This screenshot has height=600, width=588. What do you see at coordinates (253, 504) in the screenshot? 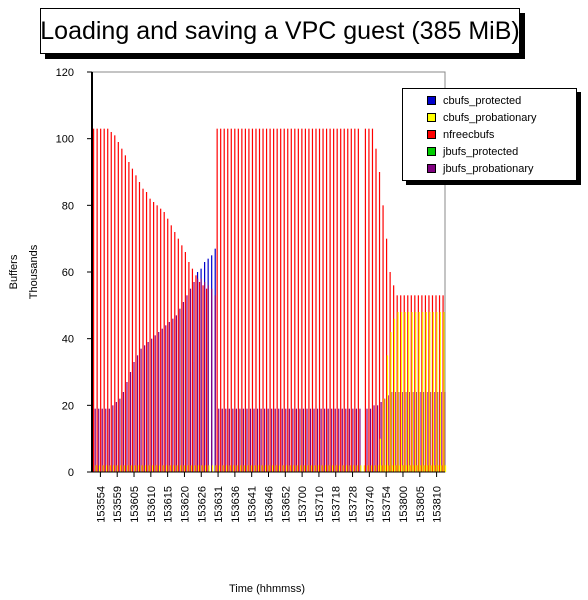
I see `x-tick-label: 153641` at bounding box center [253, 504].